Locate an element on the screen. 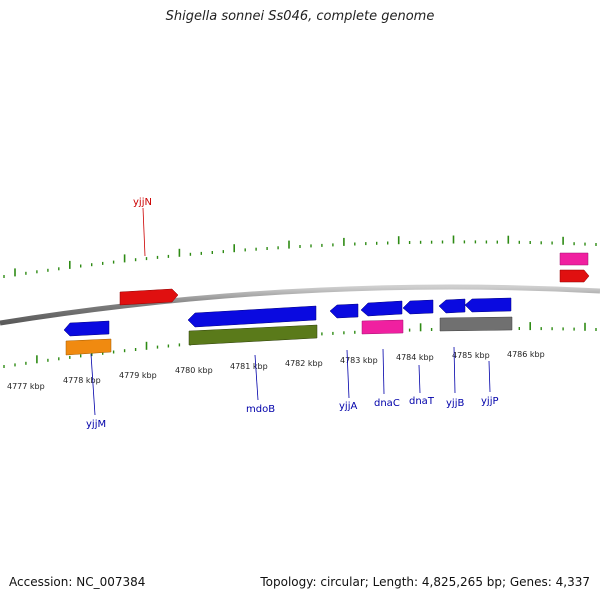  gene-pointer-yjjB is located at coordinates (454, 370).